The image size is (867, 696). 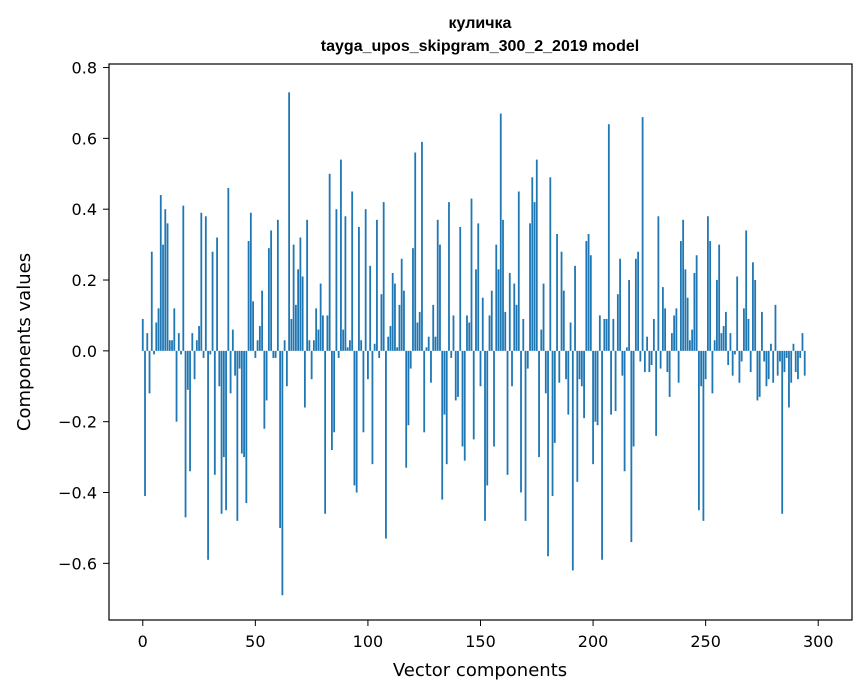 I want to click on y-tick-label: 0.0, so click(x=84, y=351).